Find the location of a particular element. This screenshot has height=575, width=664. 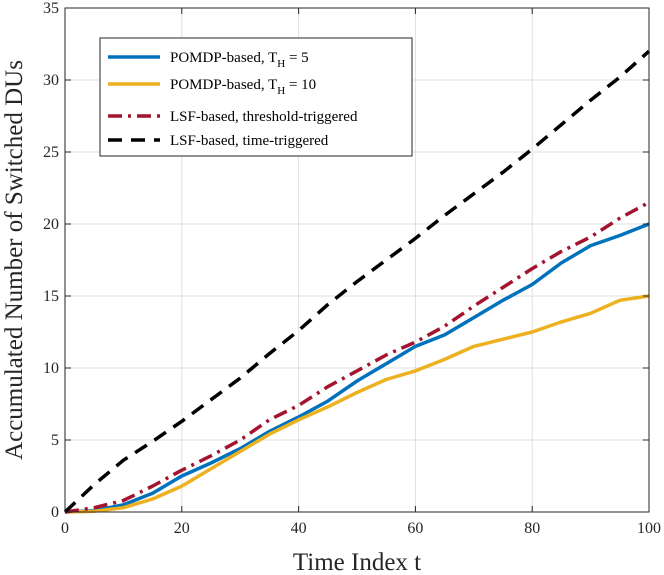

y-tick-label: 30 is located at coordinates (51, 80).